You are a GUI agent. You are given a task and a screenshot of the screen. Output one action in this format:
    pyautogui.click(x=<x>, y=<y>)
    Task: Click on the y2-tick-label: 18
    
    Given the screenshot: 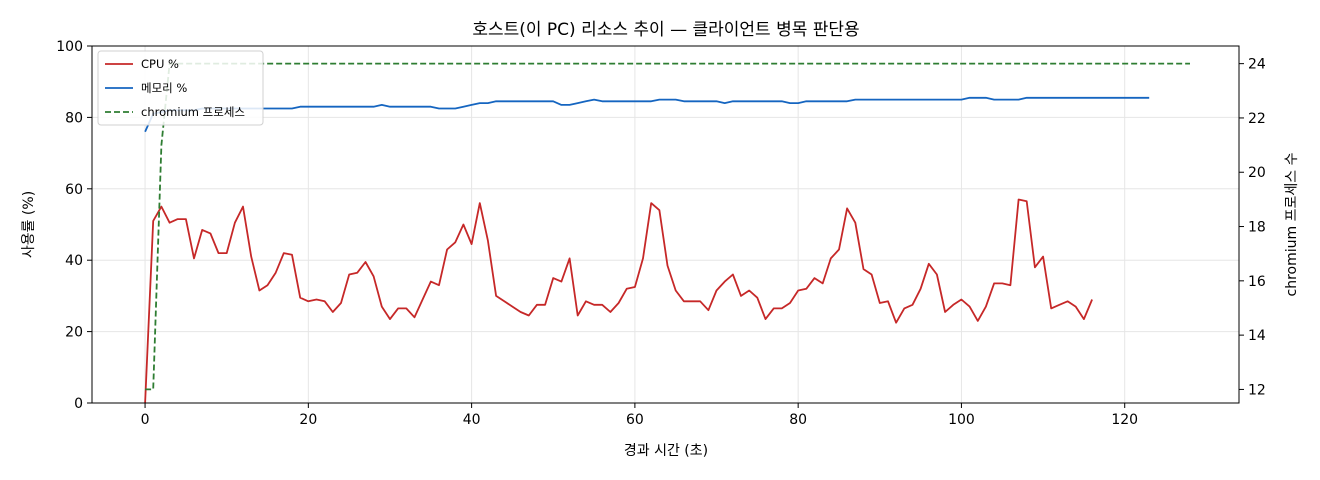 What is the action you would take?
    pyautogui.click(x=1257, y=228)
    